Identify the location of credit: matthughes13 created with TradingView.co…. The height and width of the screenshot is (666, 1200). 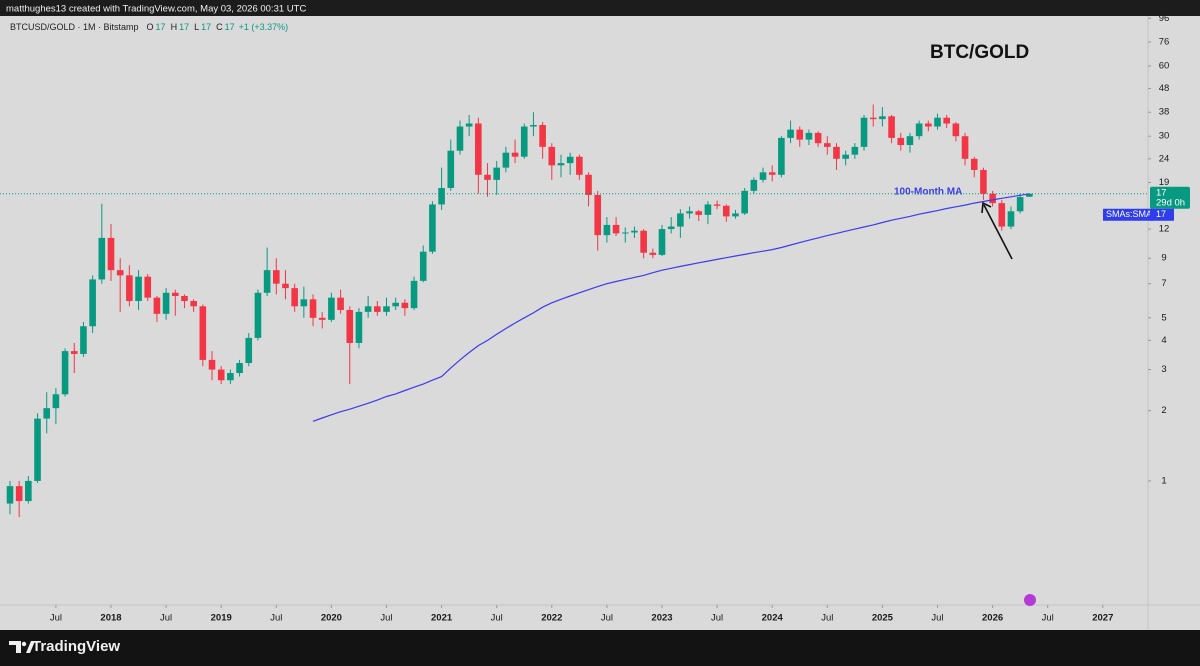
(156, 9).